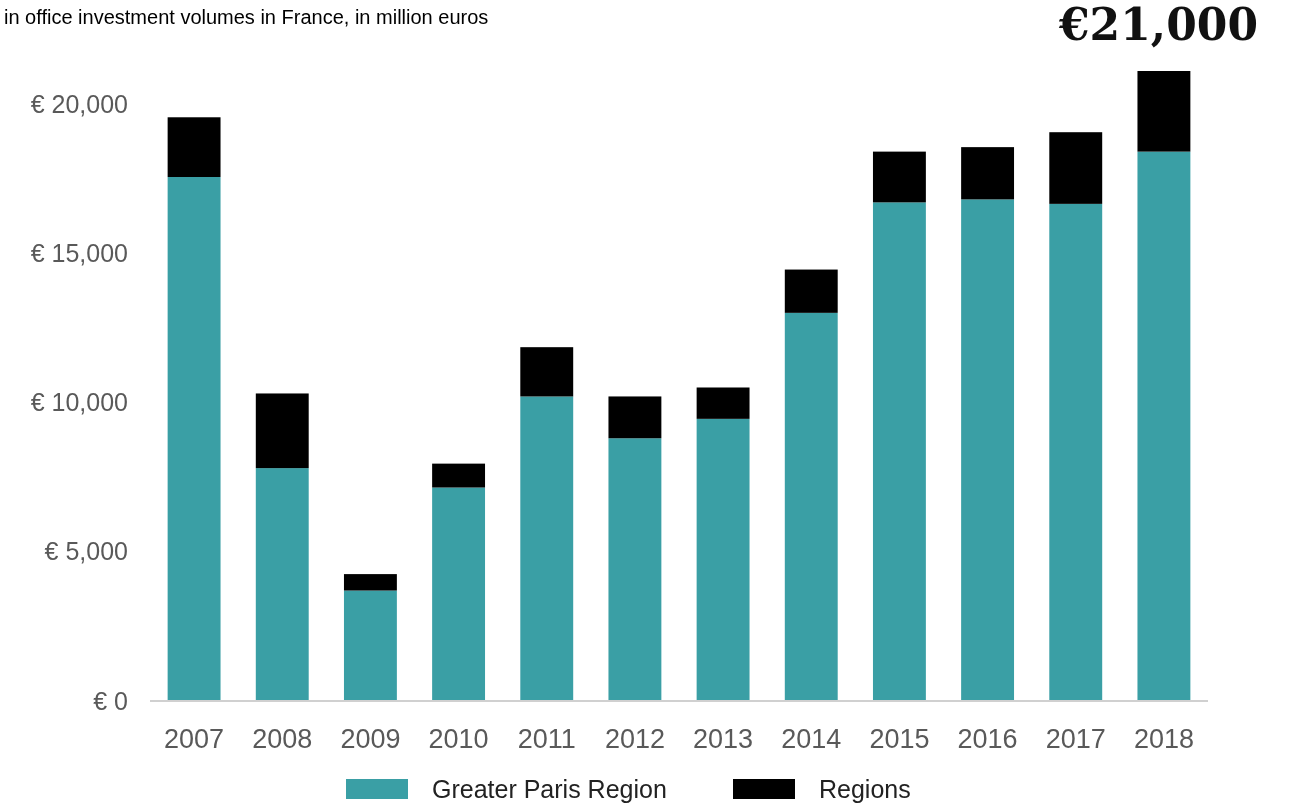 This screenshot has height=806, width=1289. What do you see at coordinates (899, 739) in the screenshot?
I see `x-tick-label: 2015` at bounding box center [899, 739].